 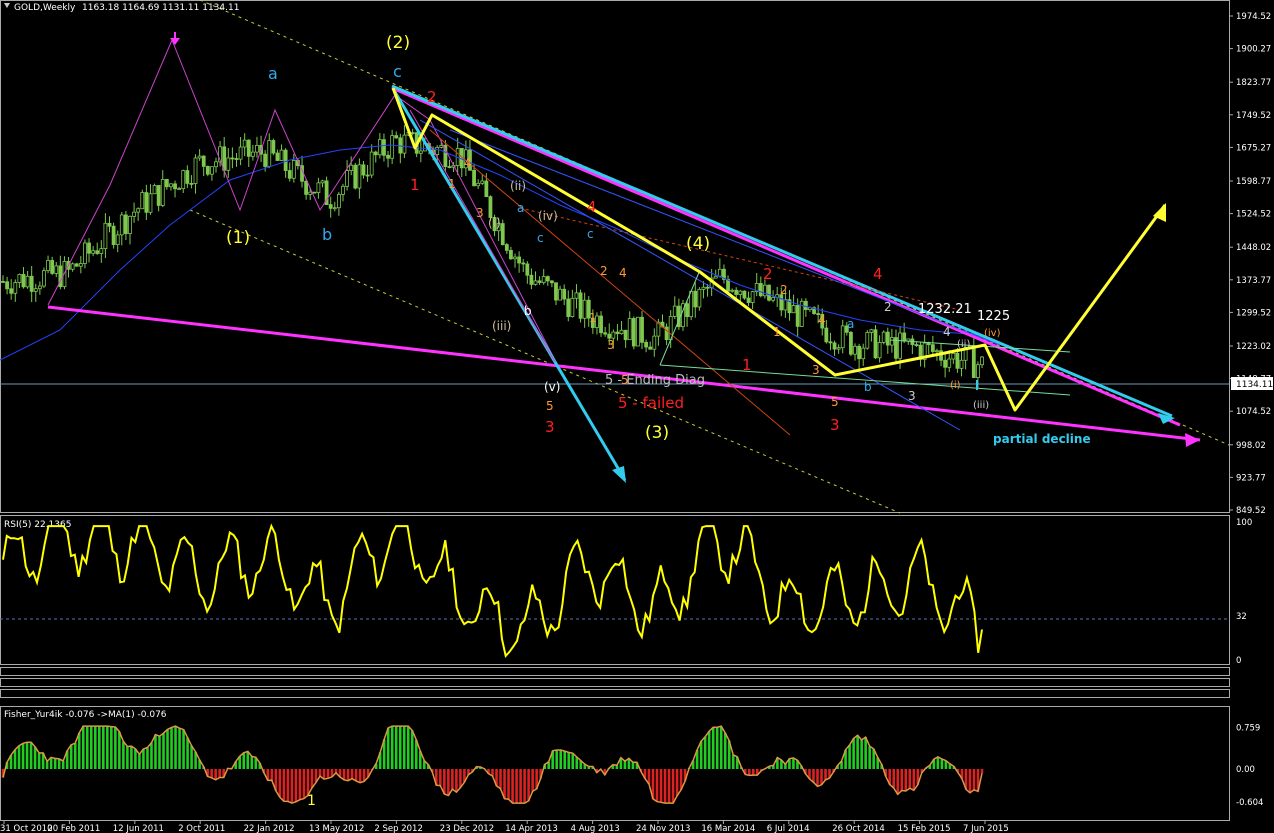 I want to click on minor-1-c: 1, so click(x=777, y=332).